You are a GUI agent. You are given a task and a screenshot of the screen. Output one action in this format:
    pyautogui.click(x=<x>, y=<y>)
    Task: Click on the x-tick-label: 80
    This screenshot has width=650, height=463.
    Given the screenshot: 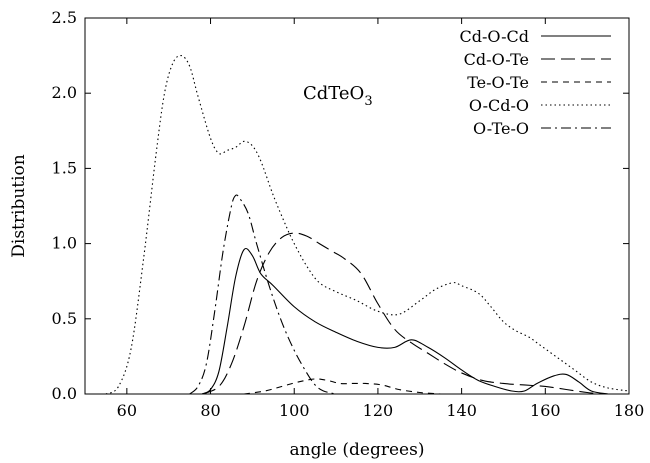 What is the action you would take?
    pyautogui.click(x=210, y=410)
    